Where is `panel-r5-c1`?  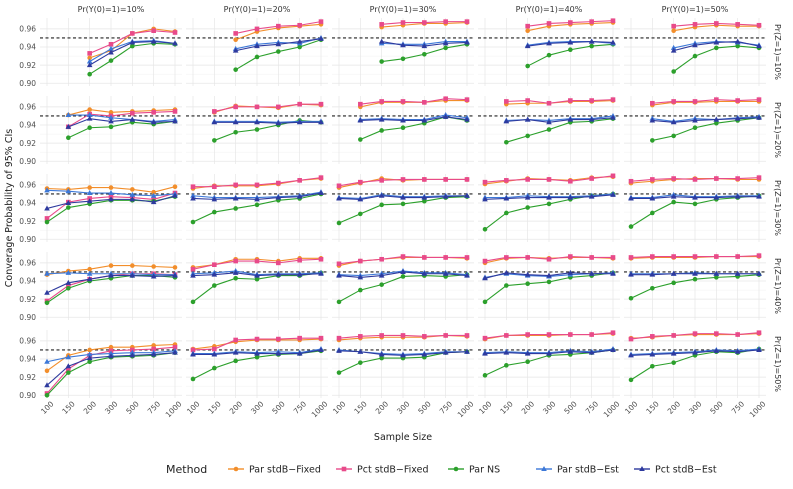
panel-r5-c1 is located at coordinates (111, 364).